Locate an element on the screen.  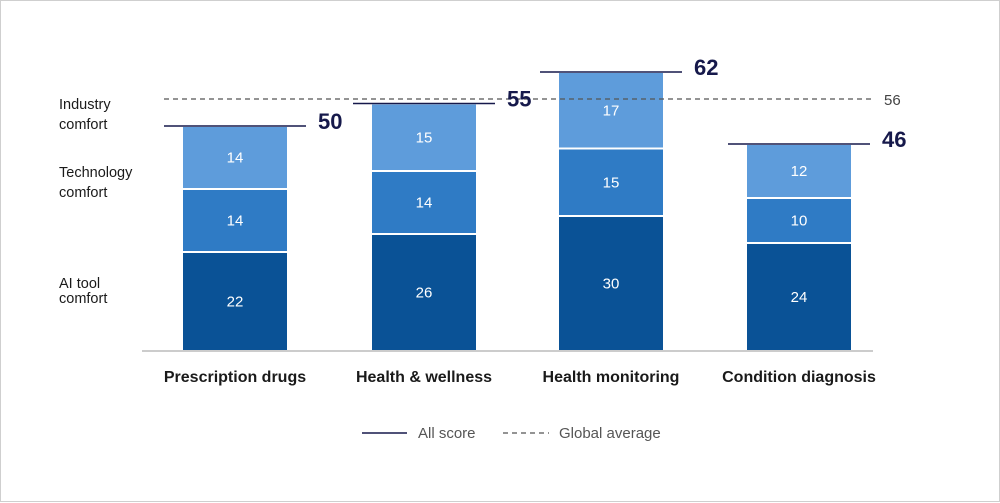
segment-value-label: 17 is located at coordinates (611, 110).